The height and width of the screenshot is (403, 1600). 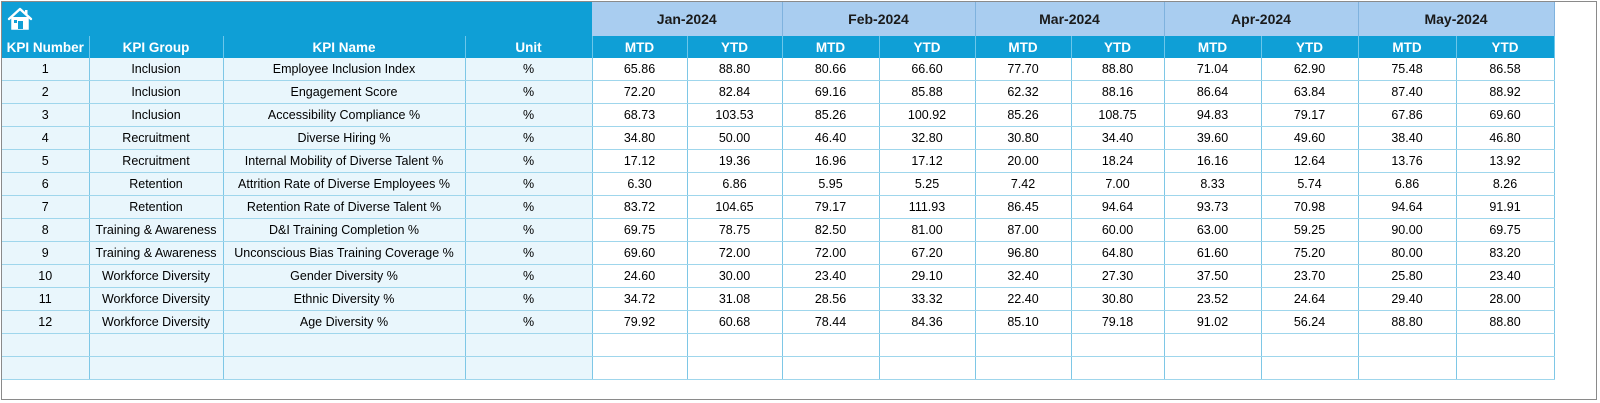 What do you see at coordinates (344, 184) in the screenshot?
I see `kpi-name-cell: Attrition Rate of Diverse Employees %` at bounding box center [344, 184].